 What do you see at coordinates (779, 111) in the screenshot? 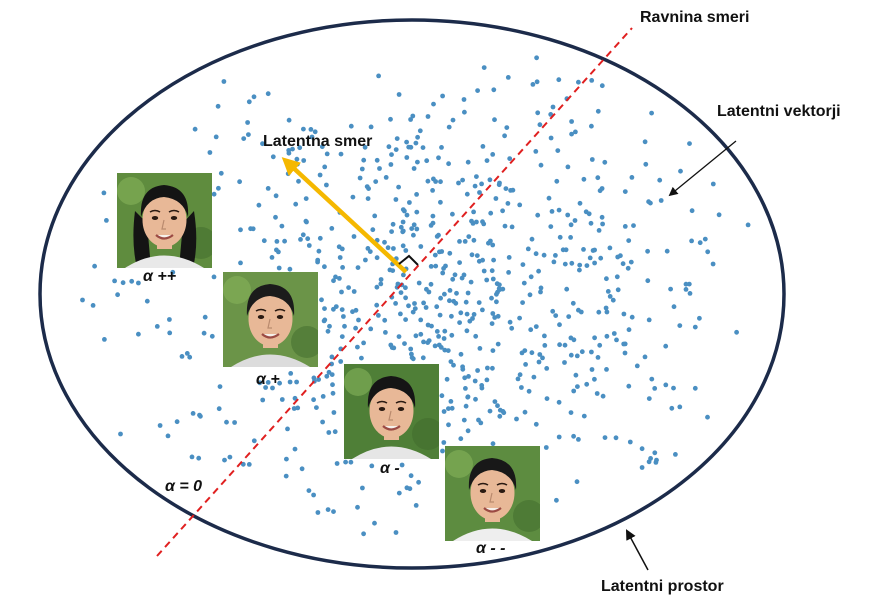
I see `latent-vectors-label: Latentni vektorji` at bounding box center [779, 111].